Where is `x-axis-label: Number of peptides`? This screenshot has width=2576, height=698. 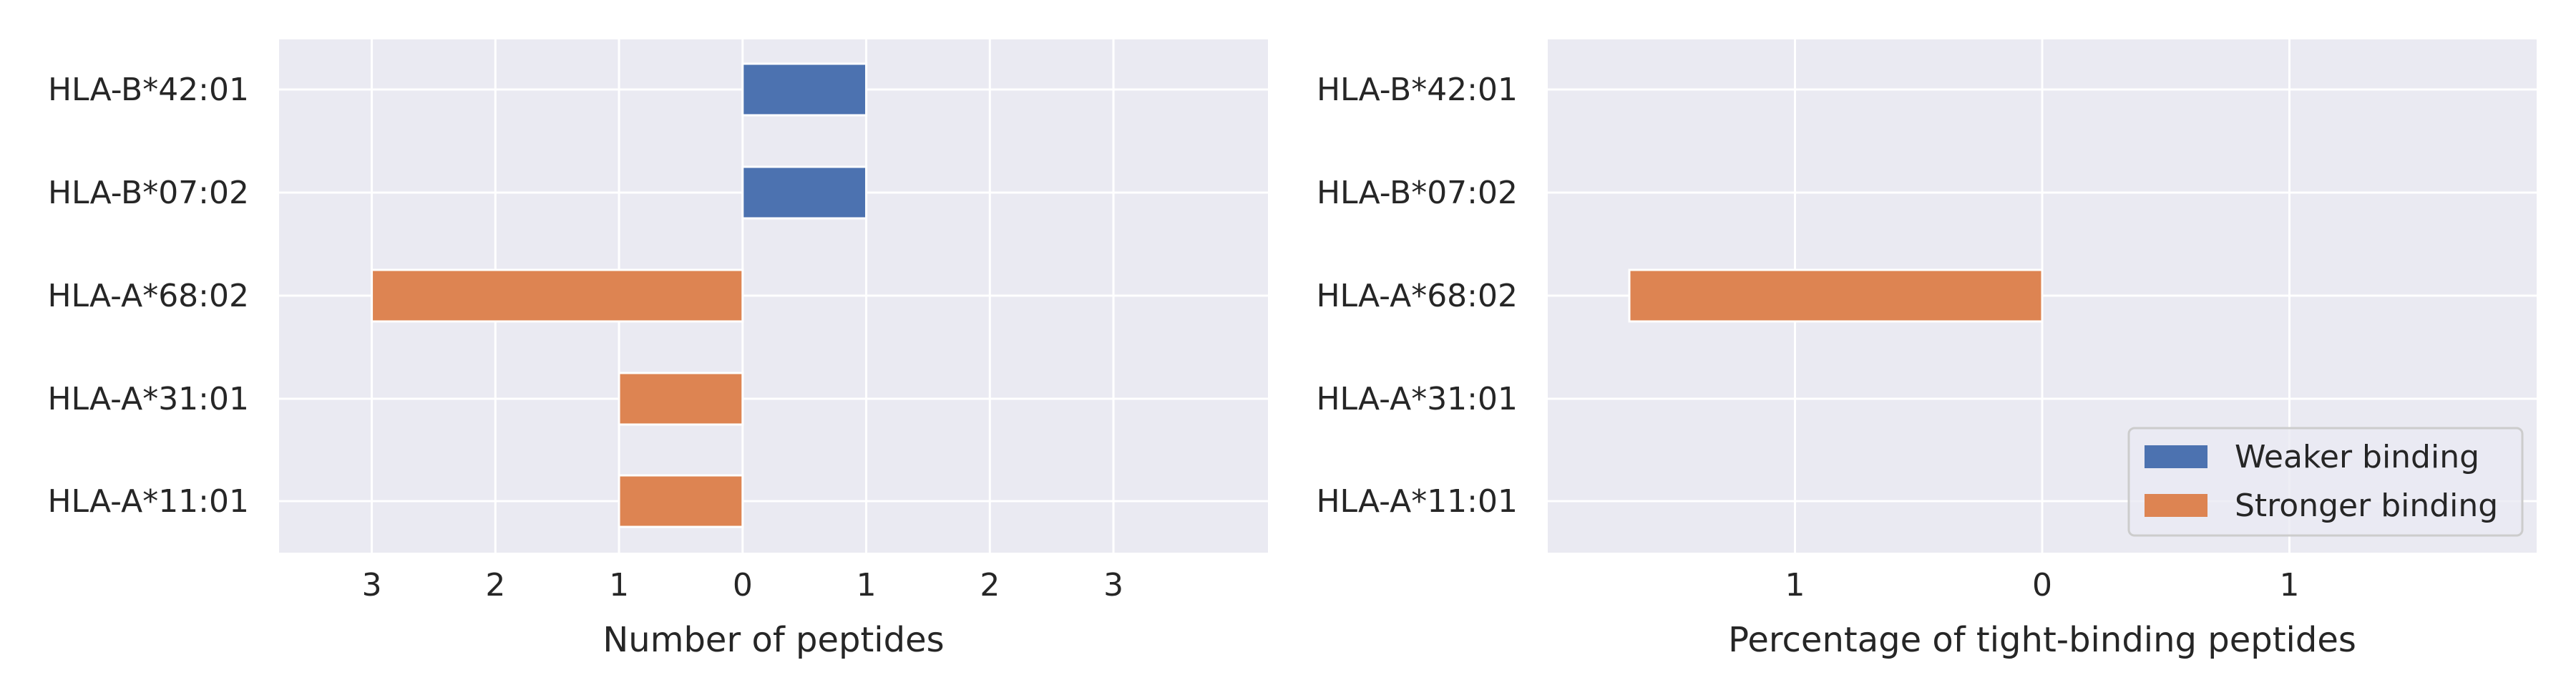 x-axis-label: Number of peptides is located at coordinates (773, 640).